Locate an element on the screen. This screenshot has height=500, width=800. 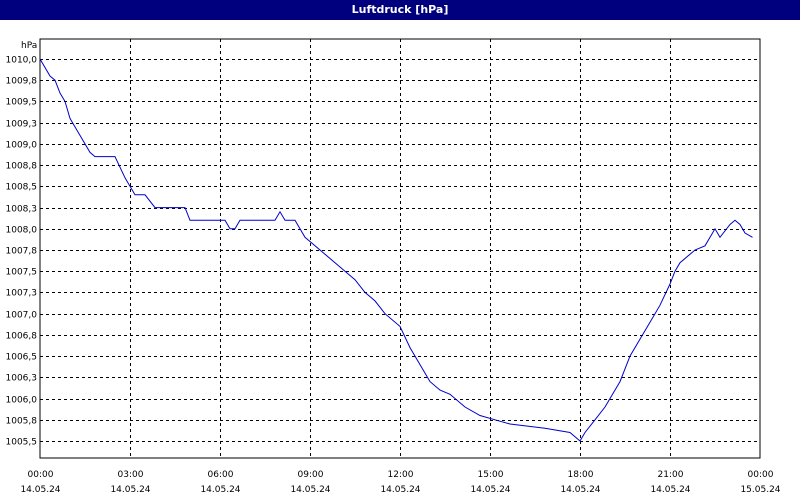
y-tick-label: 1009,0 is located at coordinates (22, 146).